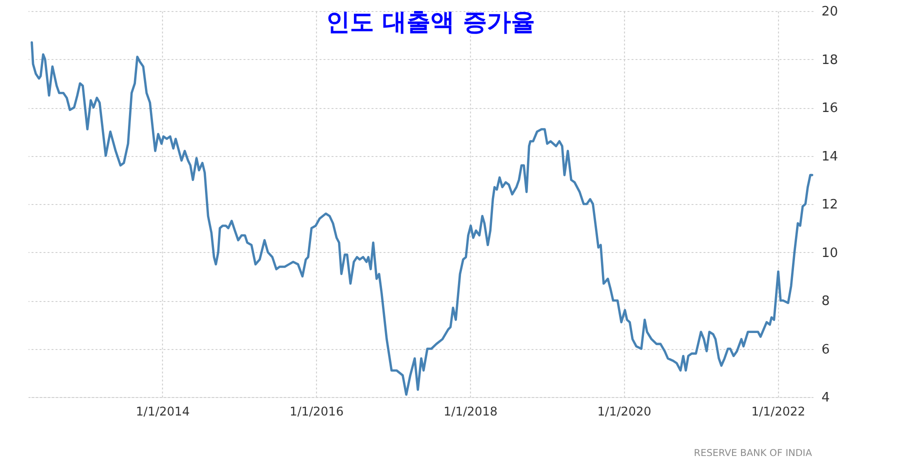 Image resolution: width=903 pixels, height=471 pixels. What do you see at coordinates (163, 411) in the screenshot?
I see `x-tick-label: 1/1/2014` at bounding box center [163, 411].